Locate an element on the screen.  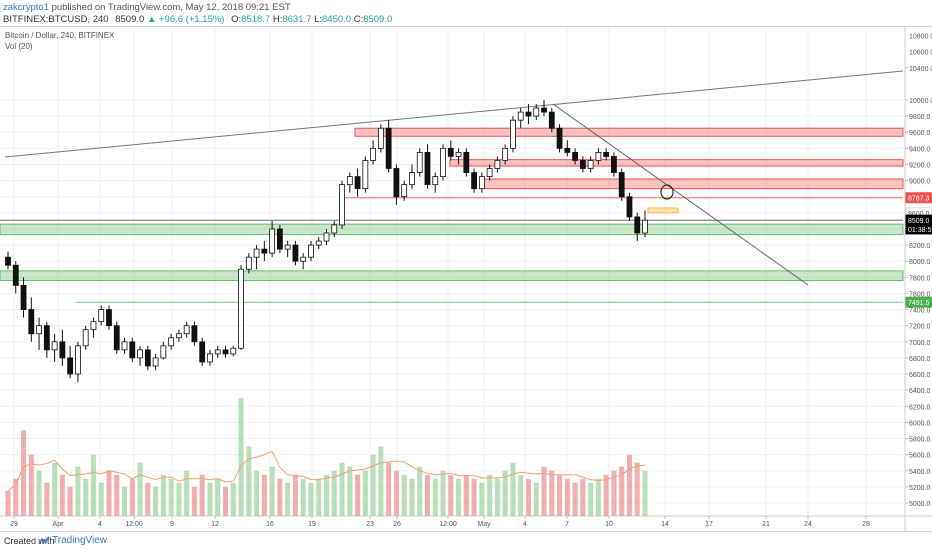
volume-ma-line is located at coordinates (326, 471).